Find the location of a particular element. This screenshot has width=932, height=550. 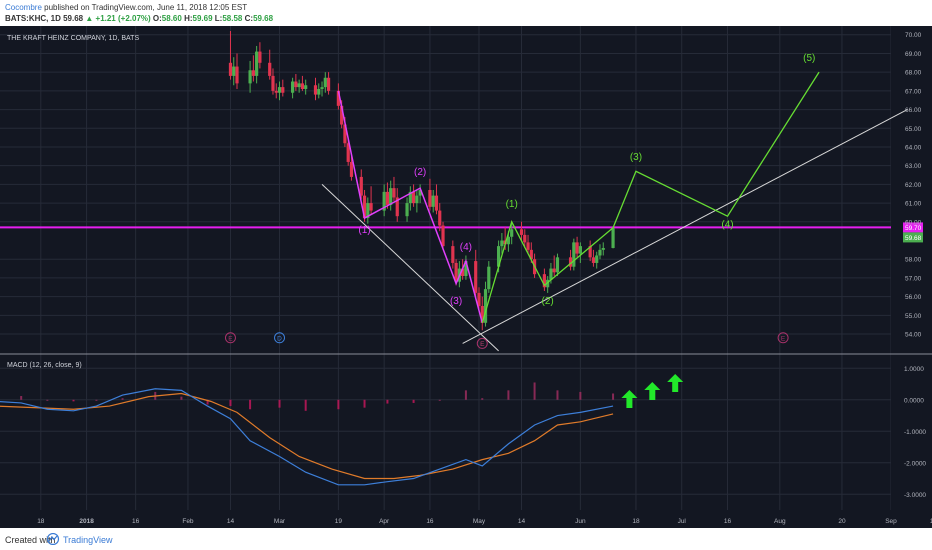

x-tick-label: Jun is located at coordinates (580, 521).